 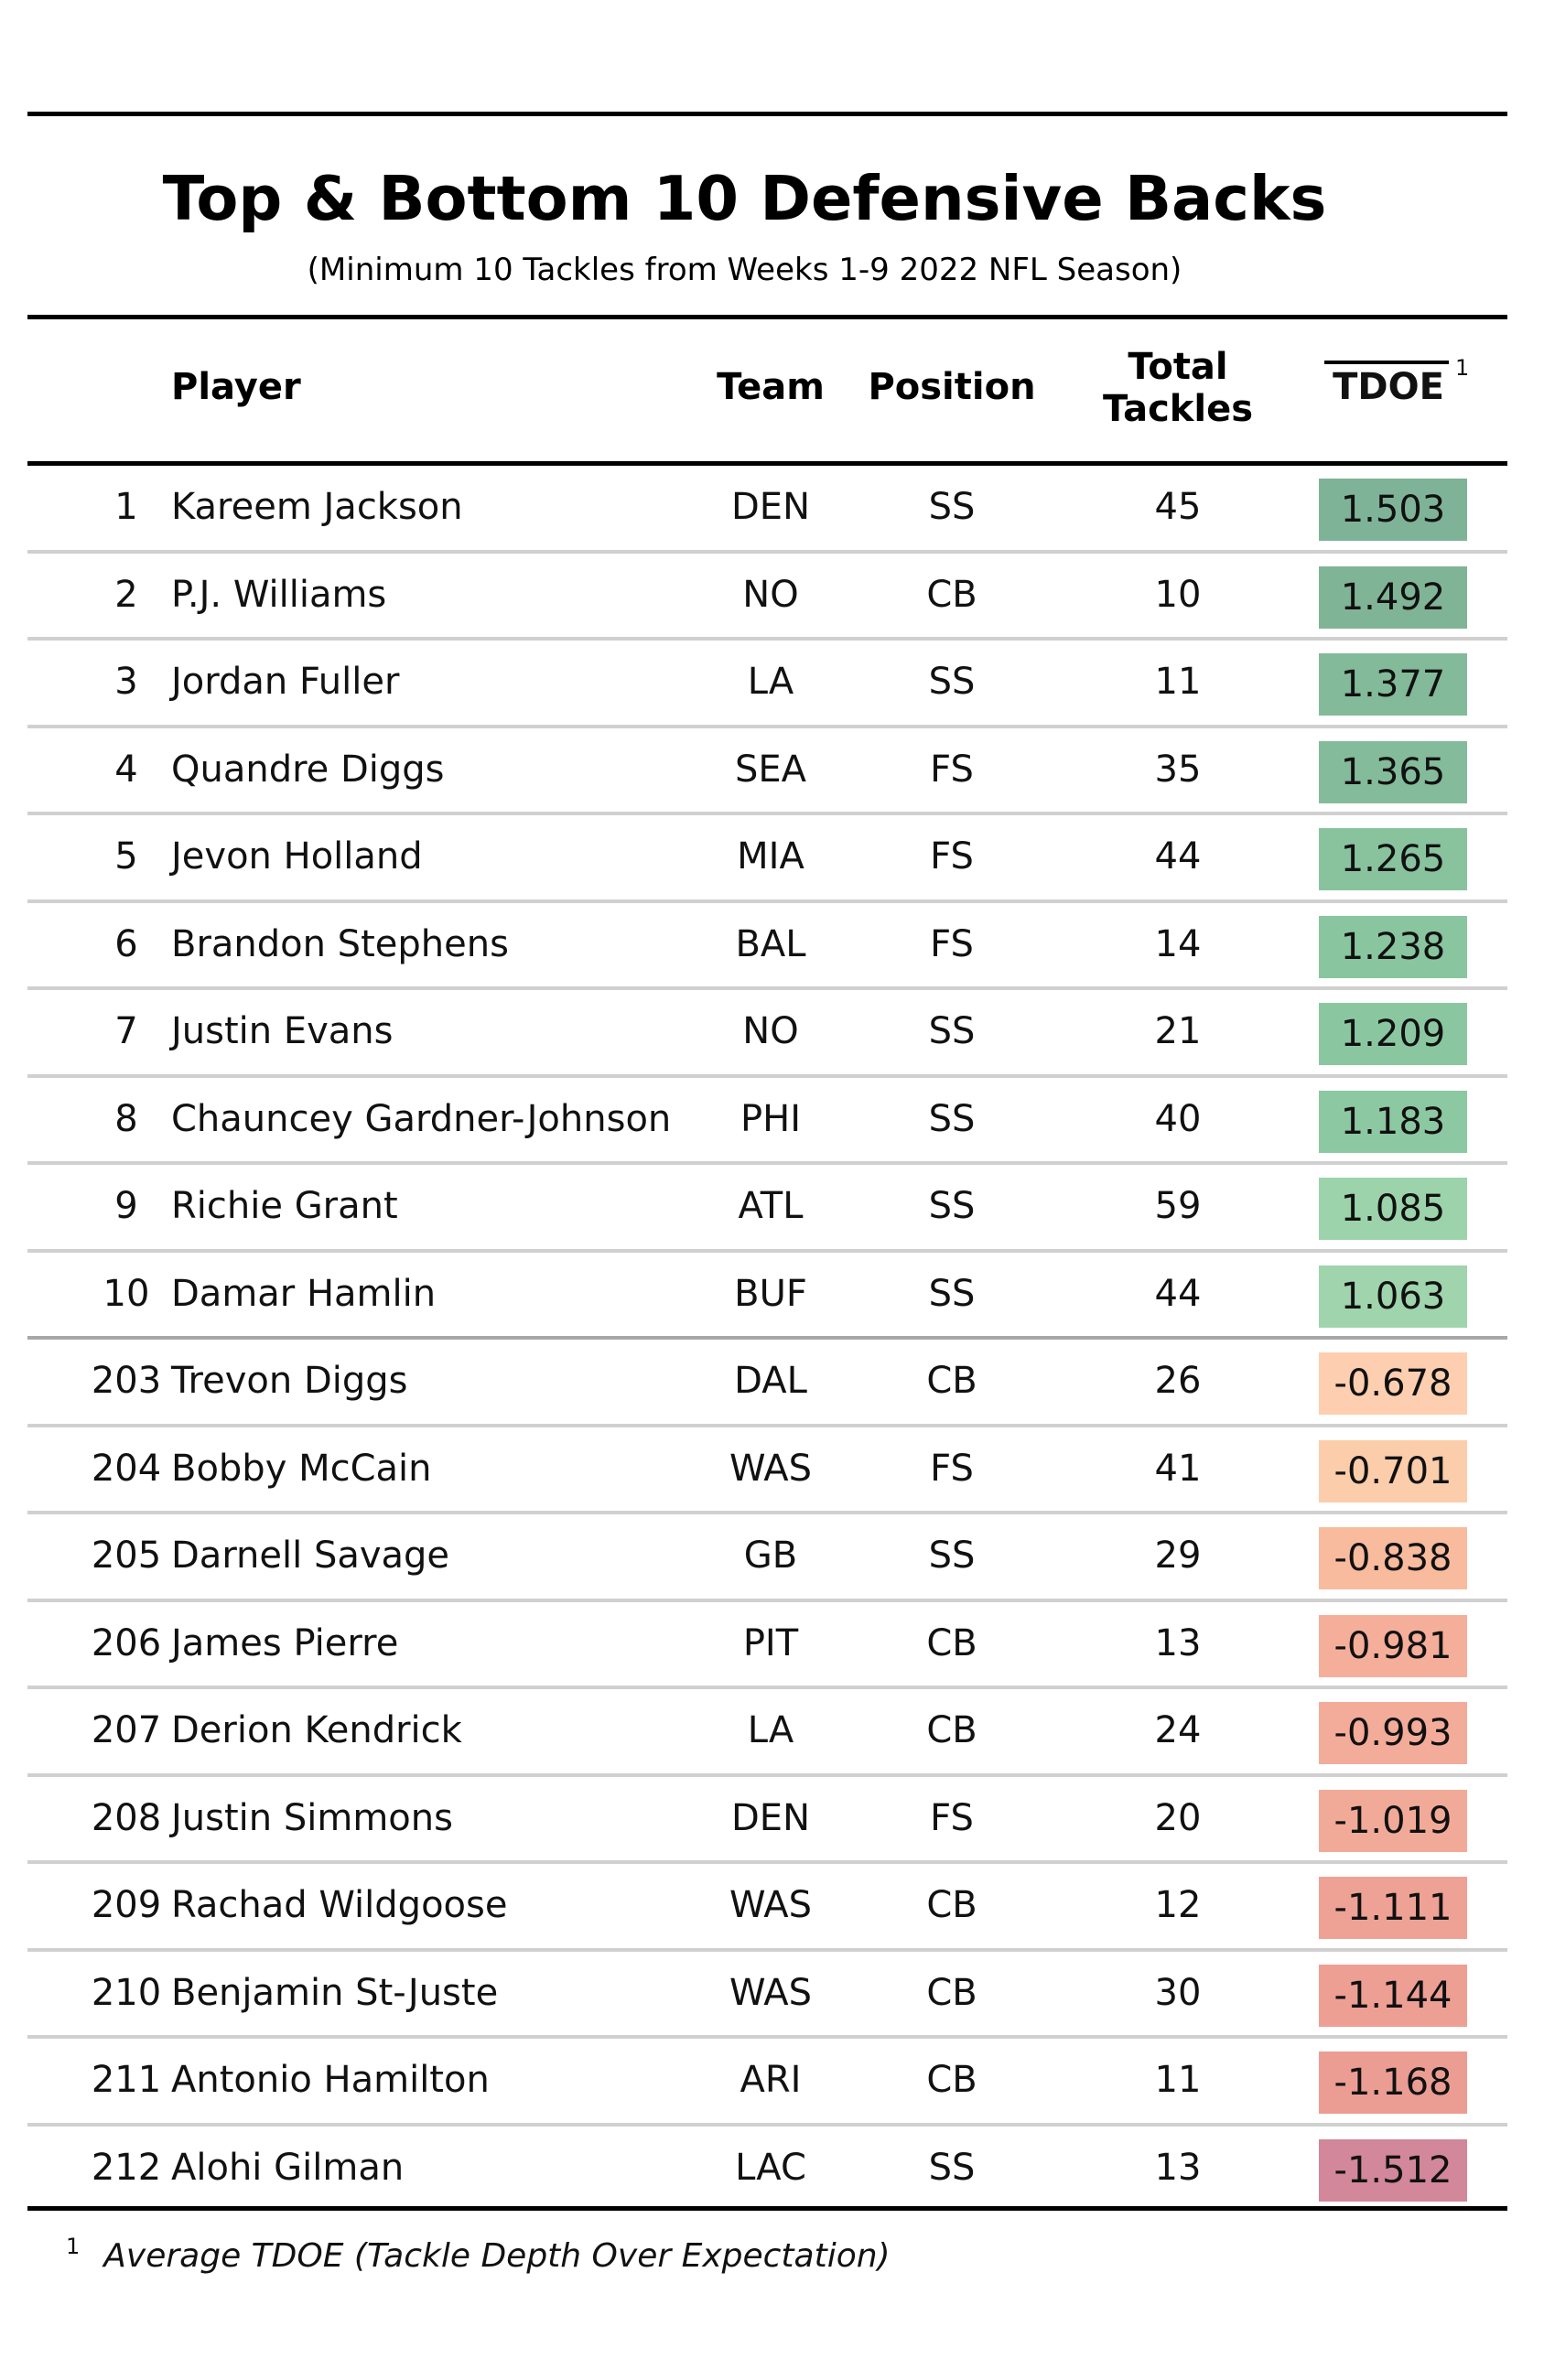 What do you see at coordinates (282, 1031) in the screenshot?
I see `player-cell: Justin Evans` at bounding box center [282, 1031].